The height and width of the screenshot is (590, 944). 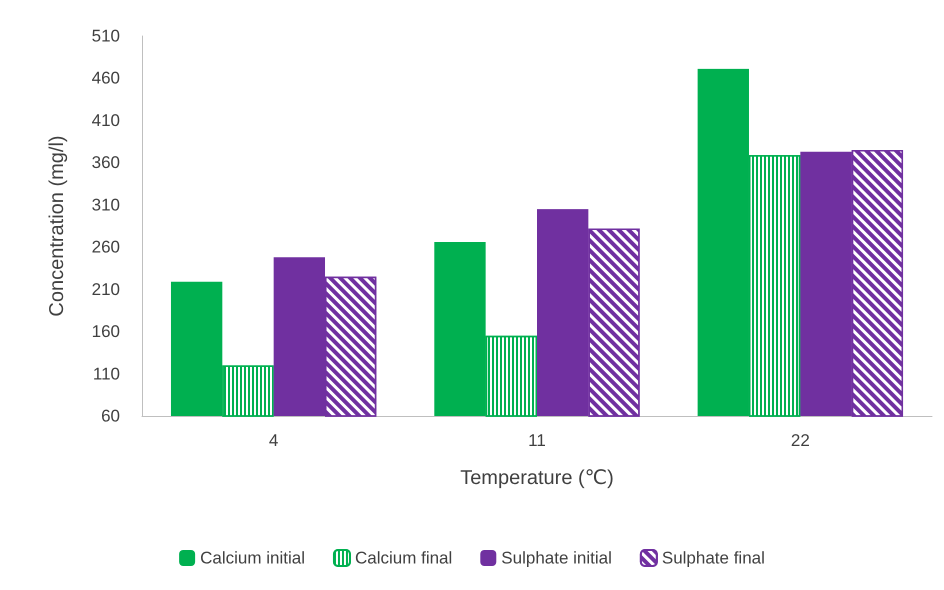 I want to click on y-tick-label: 460, so click(x=106, y=78).